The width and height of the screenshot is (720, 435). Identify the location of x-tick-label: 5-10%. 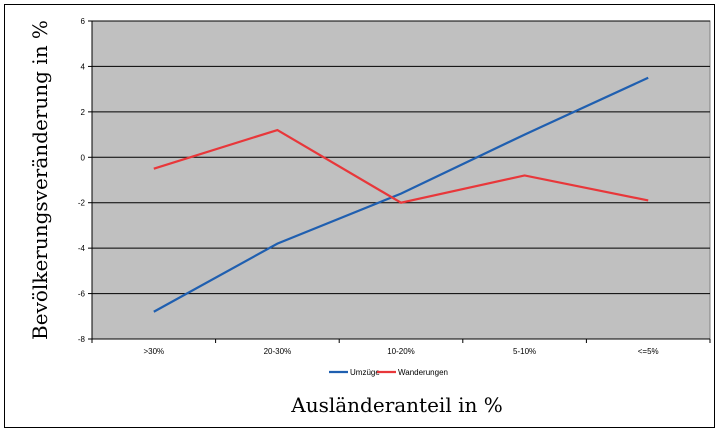
(524, 351).